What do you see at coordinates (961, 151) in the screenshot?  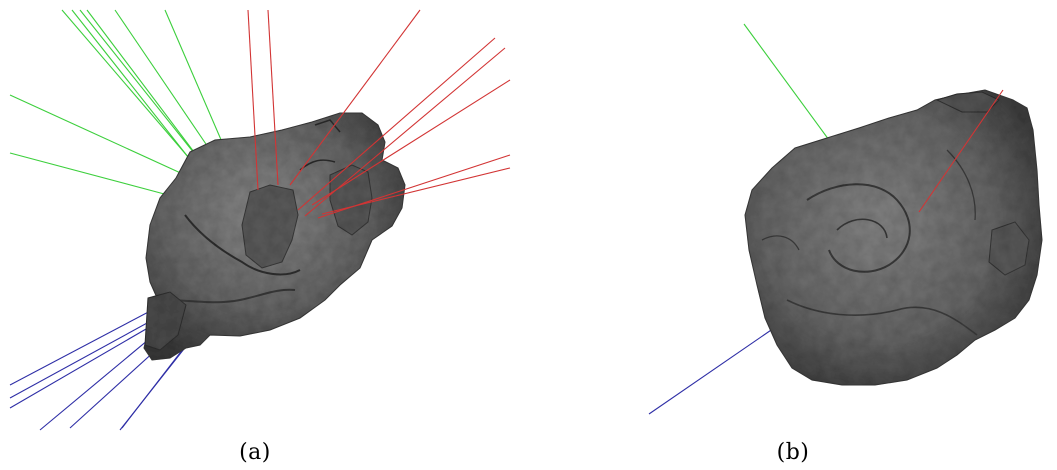 I see `red-ray-b` at bounding box center [961, 151].